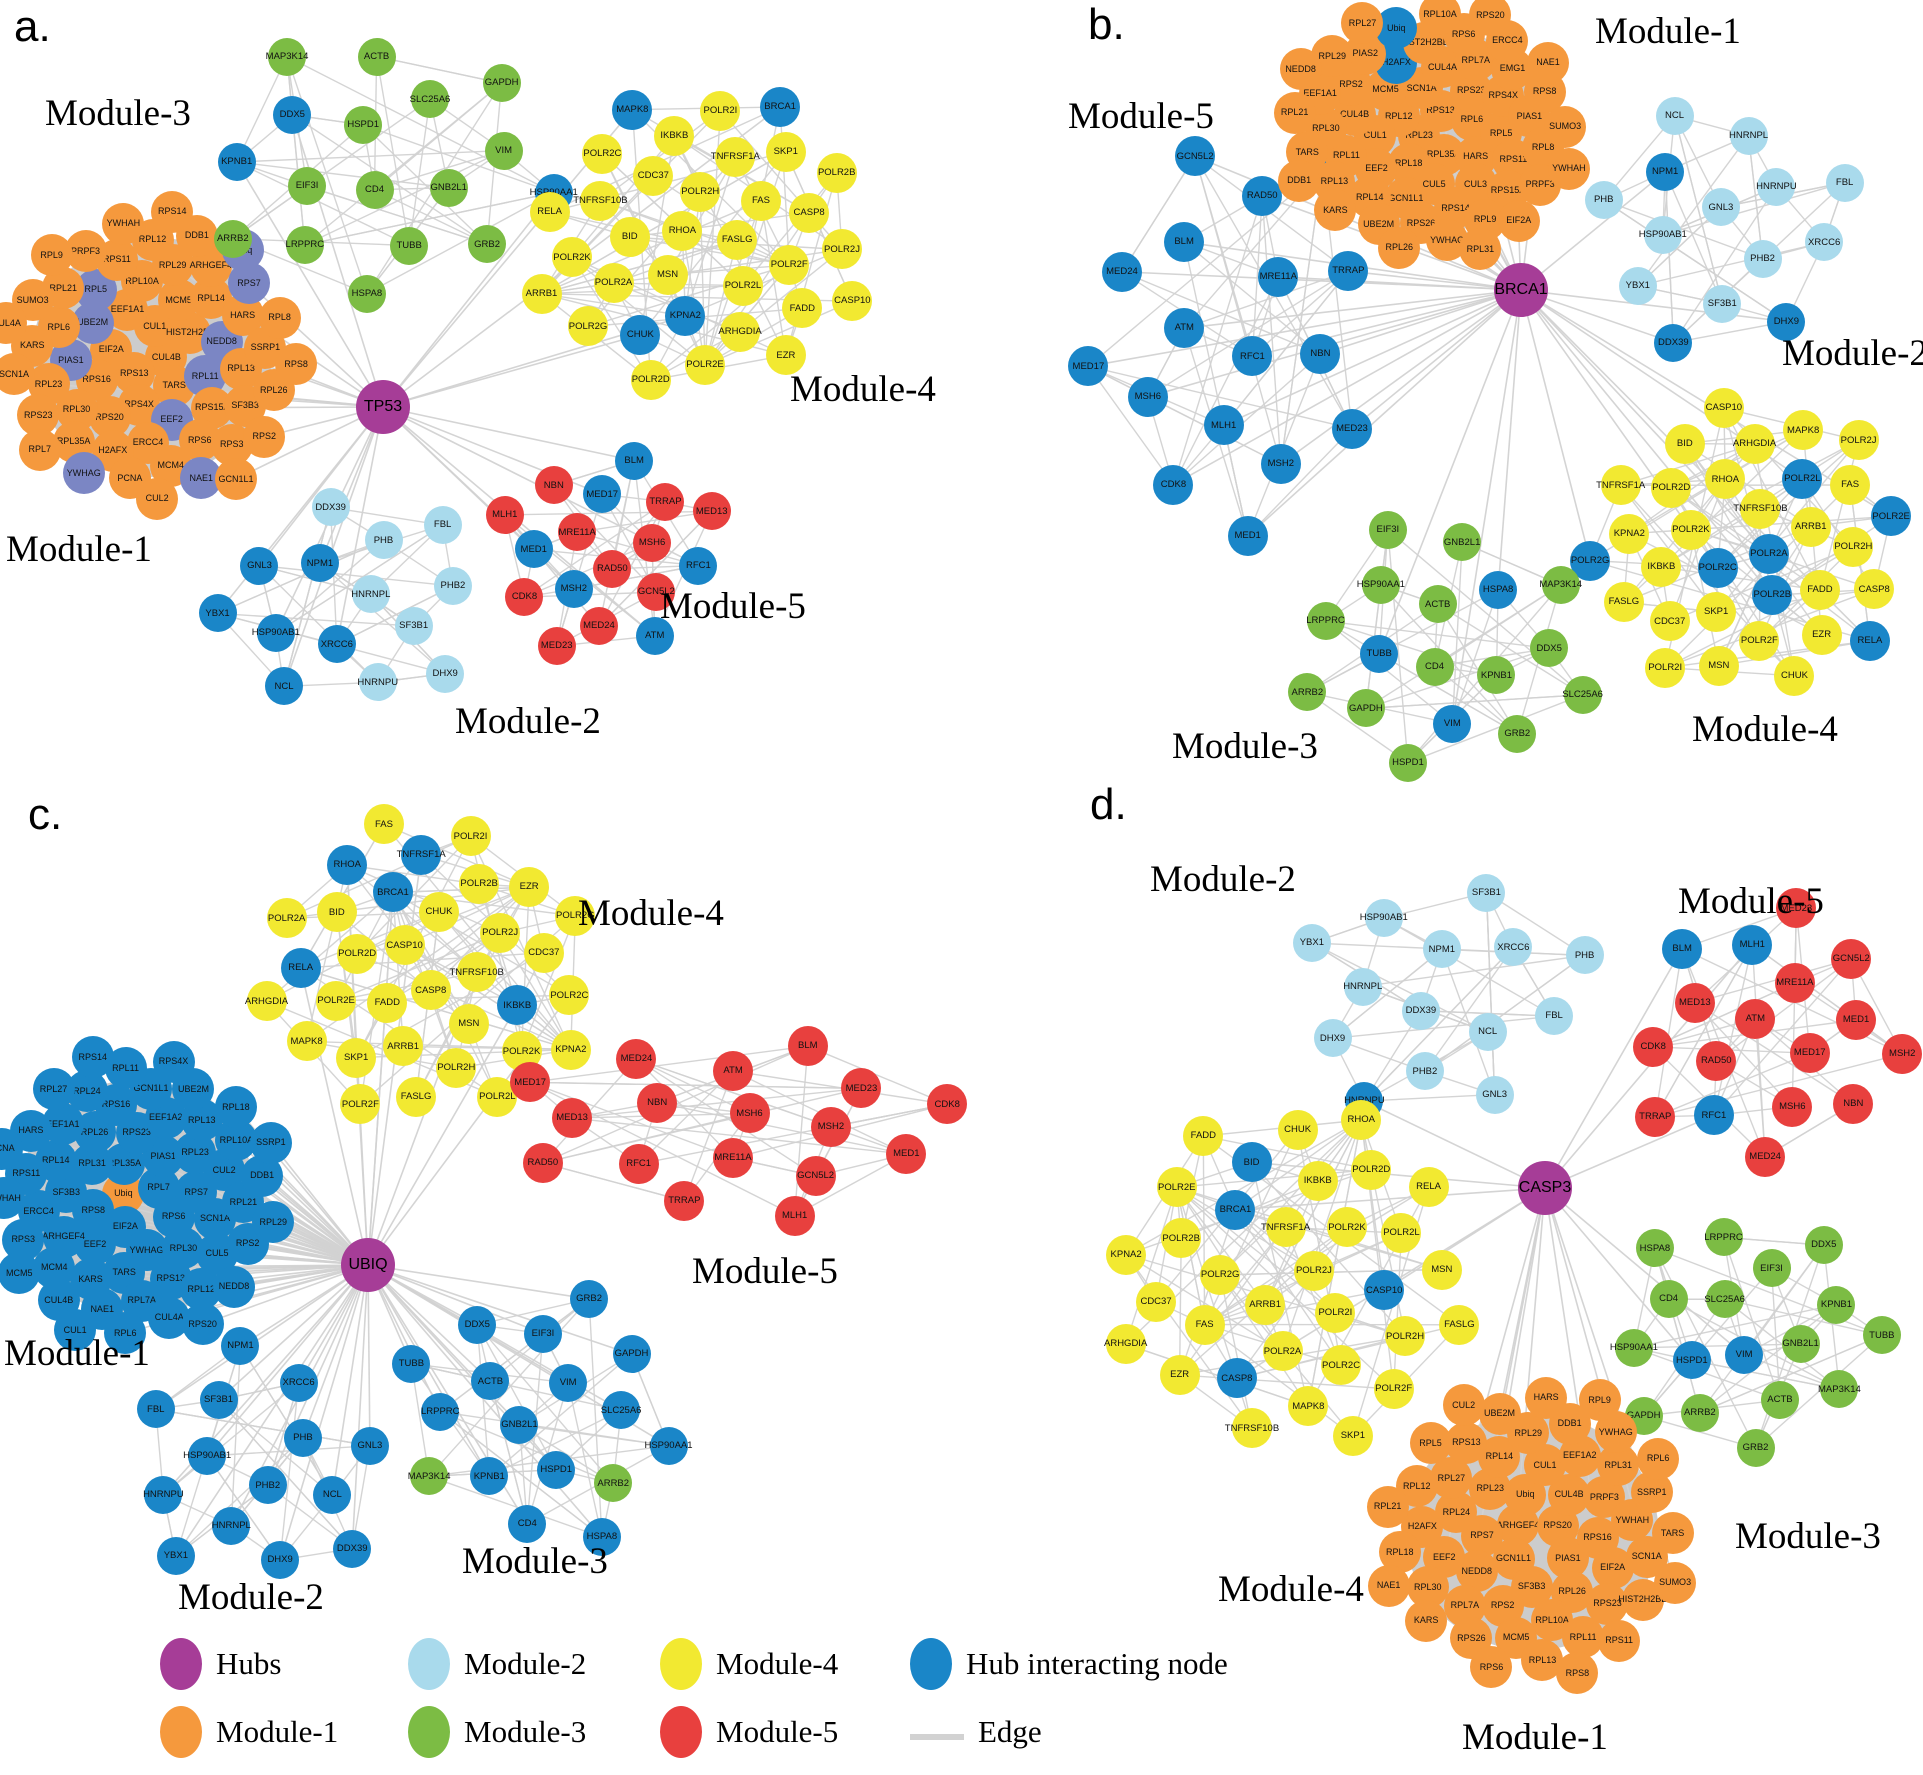 The height and width of the screenshot is (1775, 1923). What do you see at coordinates (1384, 918) in the screenshot?
I see `node-hsp90ab1: HSP90AB1` at bounding box center [1384, 918].